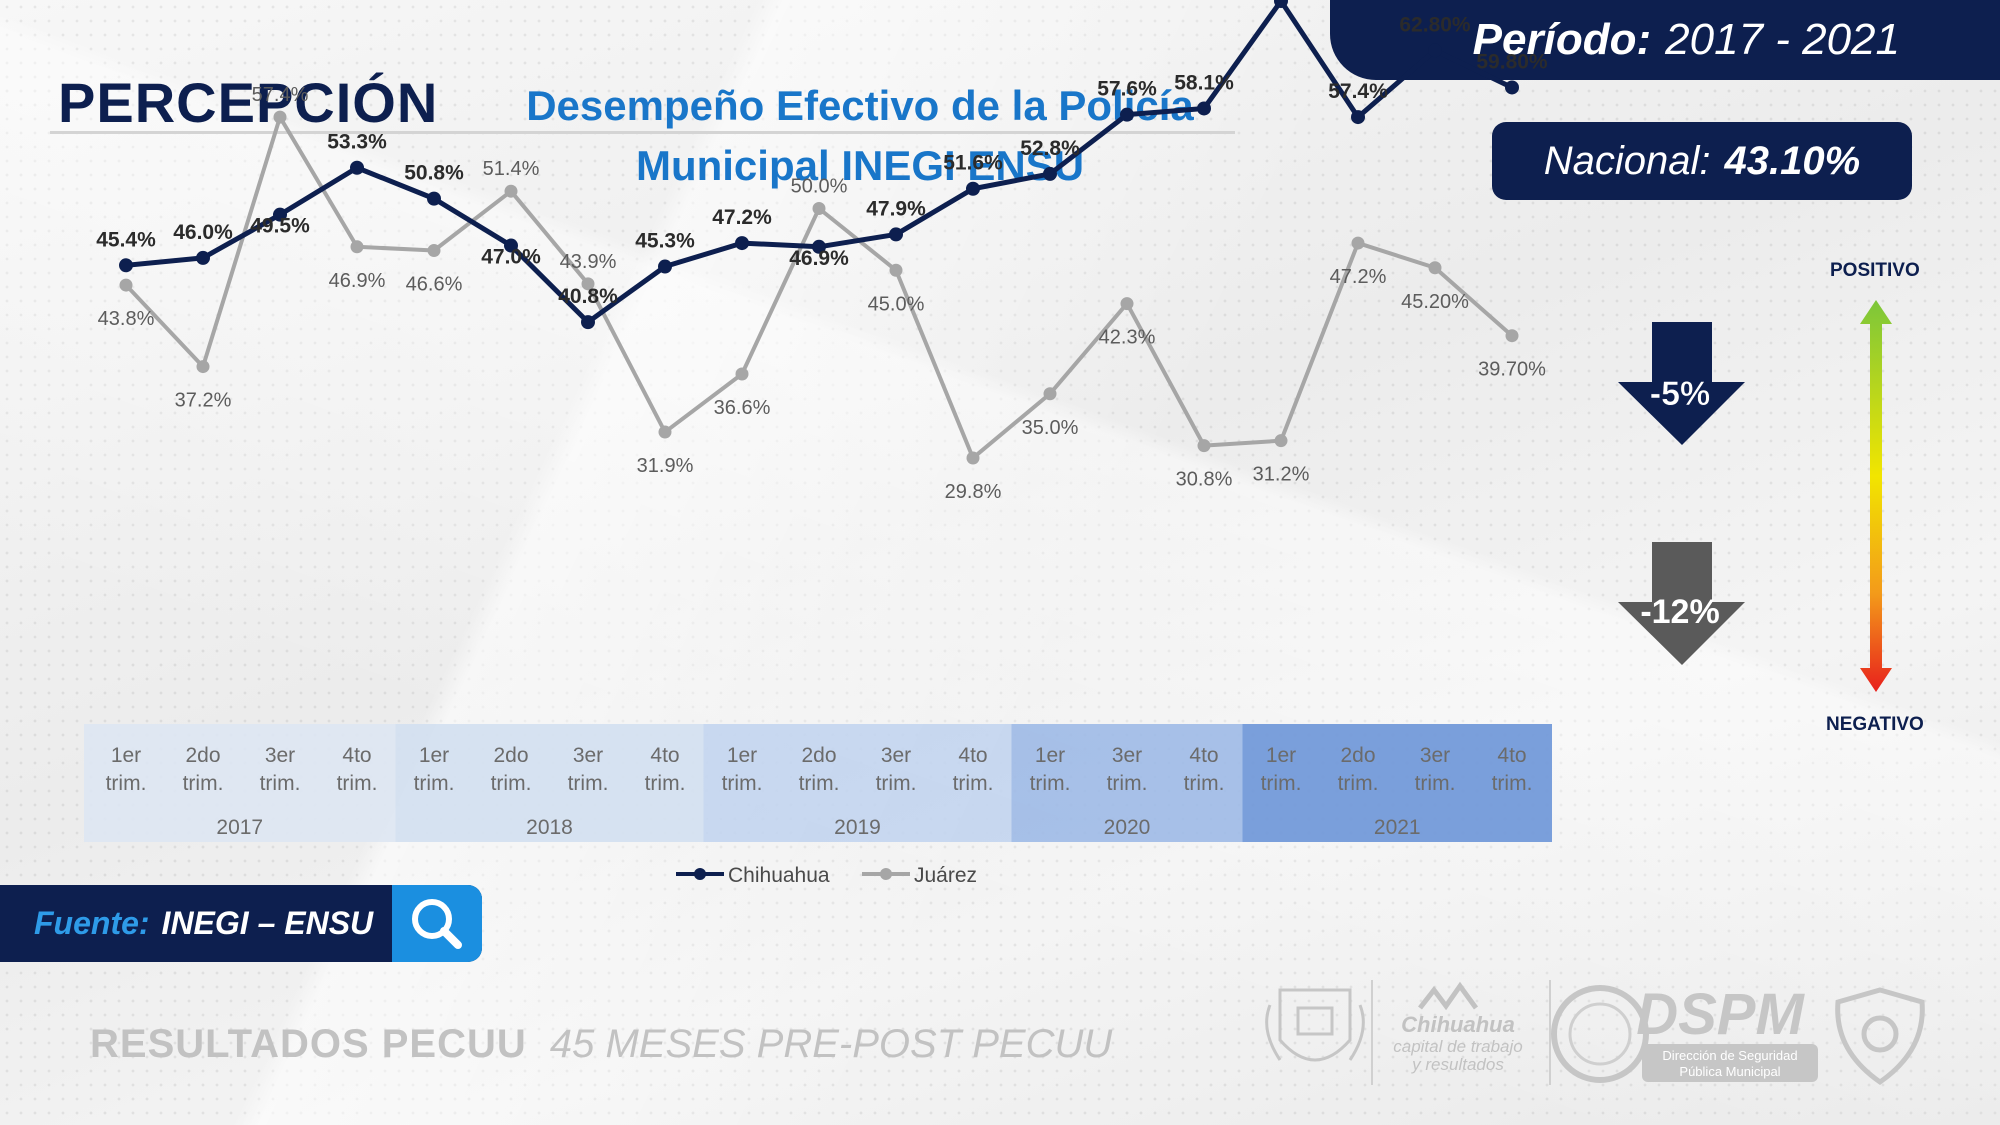 The image size is (2000, 1125). Describe the element at coordinates (1512, 370) in the screenshot. I see `data-label: 39.70%` at that location.